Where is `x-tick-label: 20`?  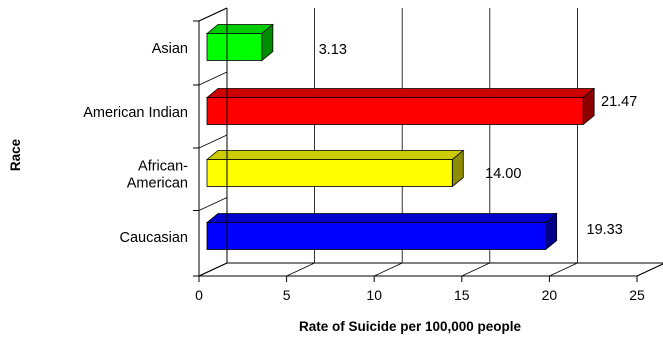
x-tick-label: 20 is located at coordinates (550, 295).